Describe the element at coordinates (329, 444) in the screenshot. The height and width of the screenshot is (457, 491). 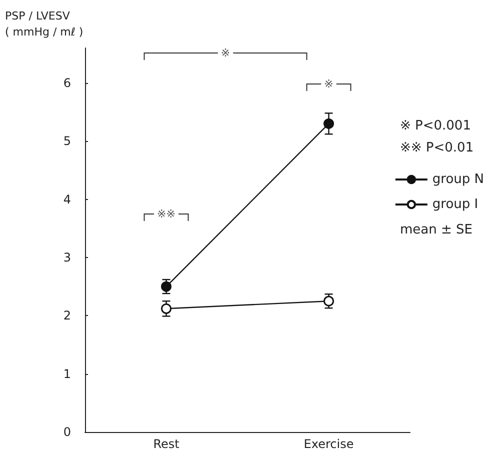
I see `x-tick-label: Exercise` at that location.